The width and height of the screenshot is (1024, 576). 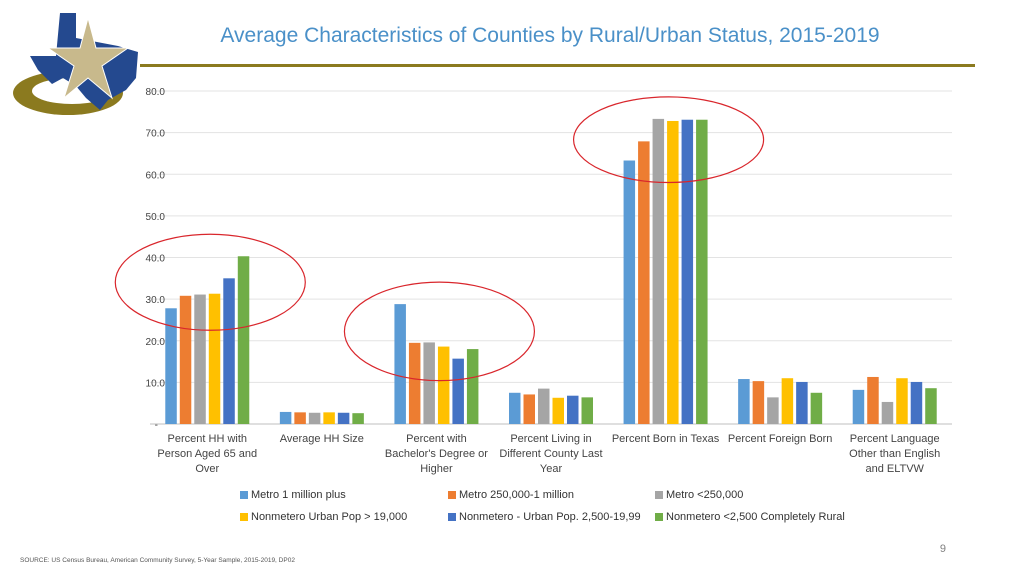 What do you see at coordinates (156, 425) in the screenshot?
I see `y-tick-label: -` at bounding box center [156, 425].